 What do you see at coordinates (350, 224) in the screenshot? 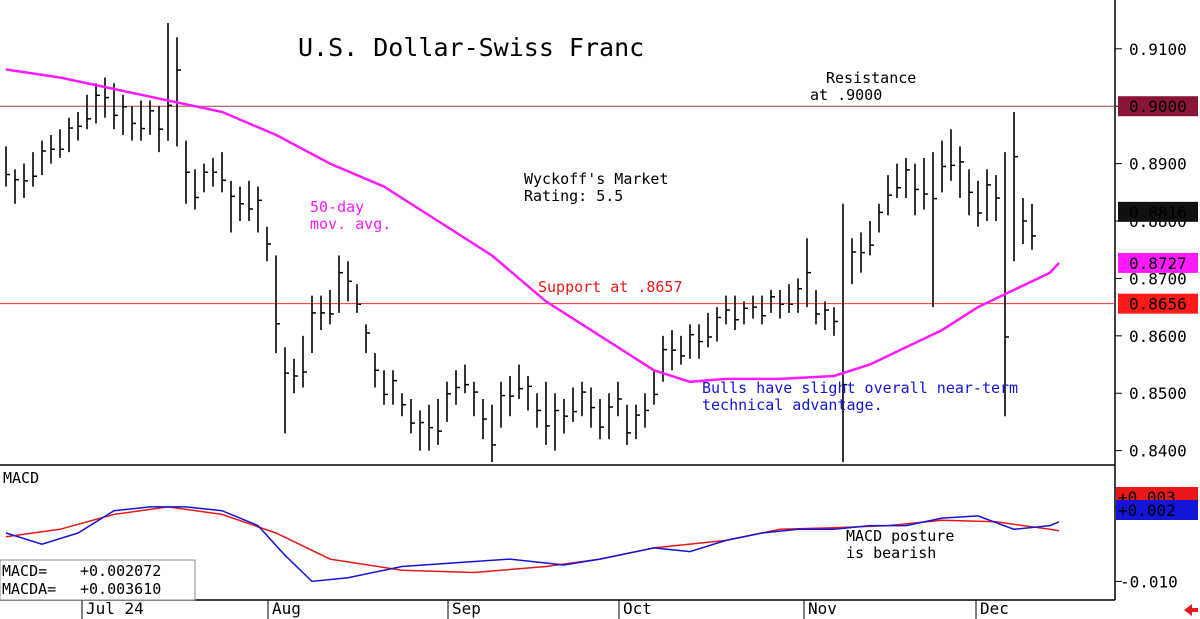
I see `moving-average-label-line2: mov. avg.` at bounding box center [350, 224].